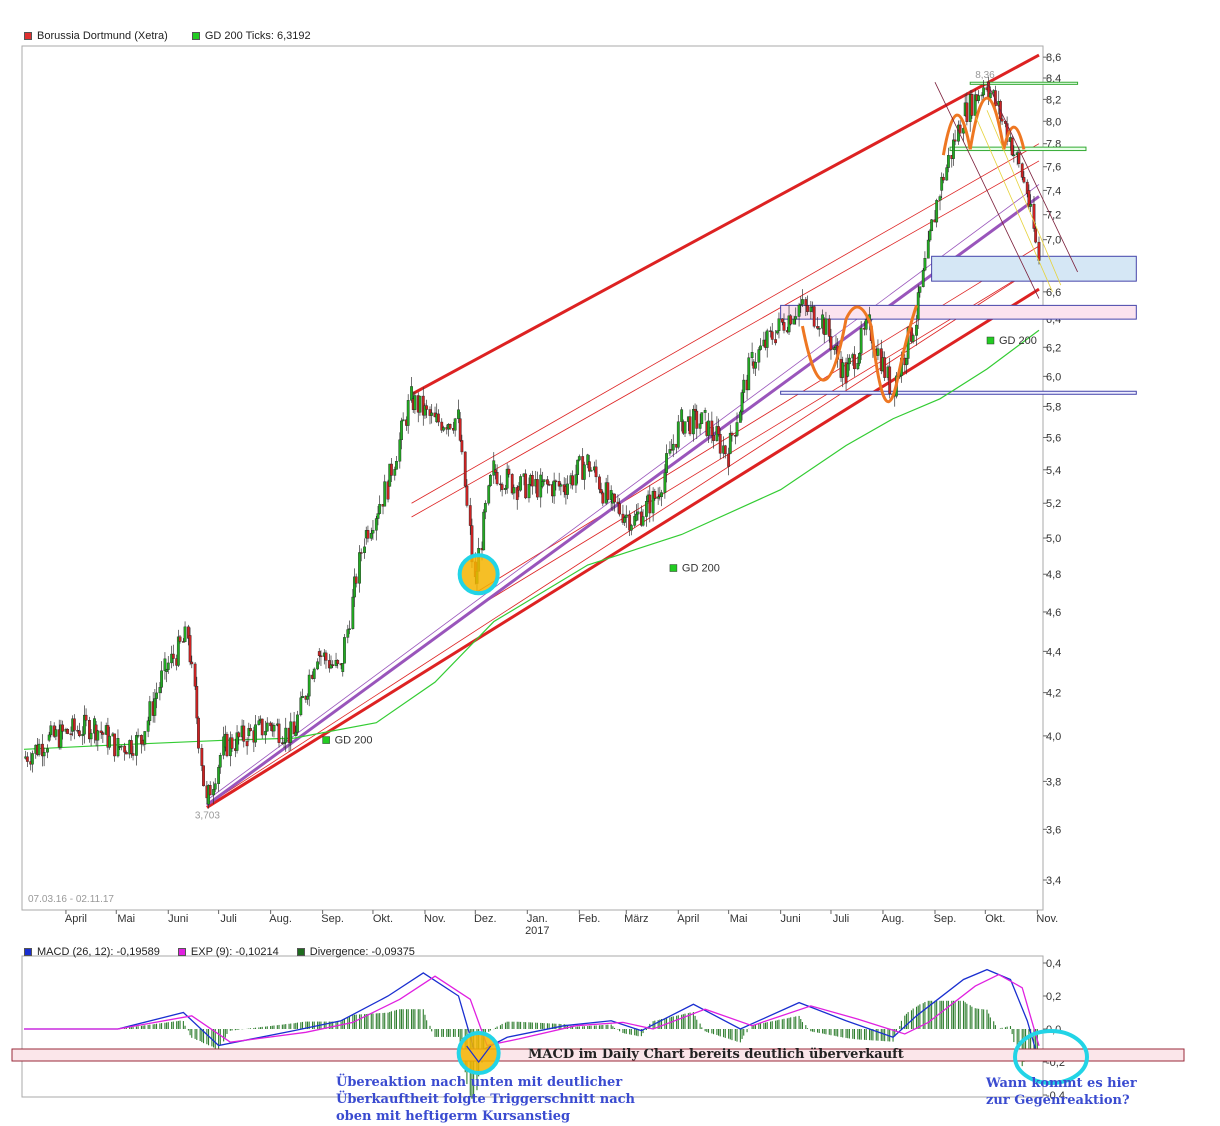  I want to click on x-tick-label: Nov., so click(435, 919).